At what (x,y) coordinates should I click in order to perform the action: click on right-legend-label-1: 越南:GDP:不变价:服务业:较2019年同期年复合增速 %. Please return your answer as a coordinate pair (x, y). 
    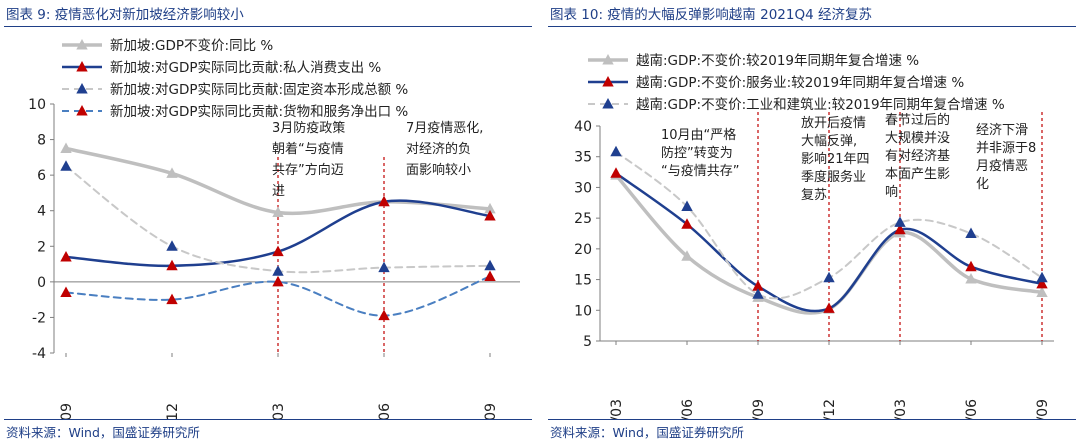
    Looking at the image, I should click on (800, 82).